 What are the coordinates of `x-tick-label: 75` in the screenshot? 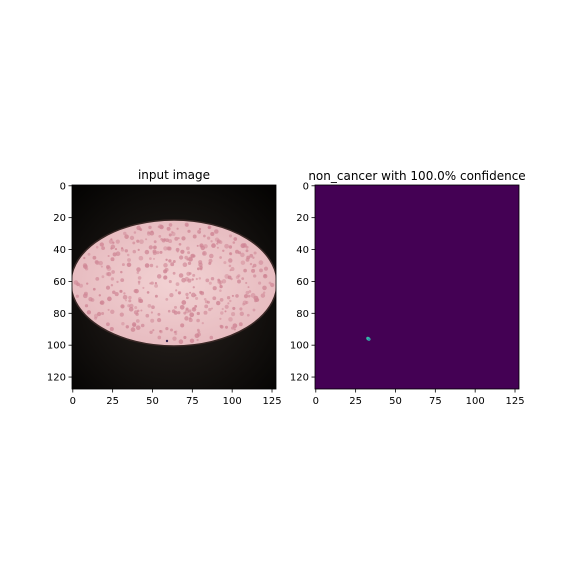 It's located at (192, 401).